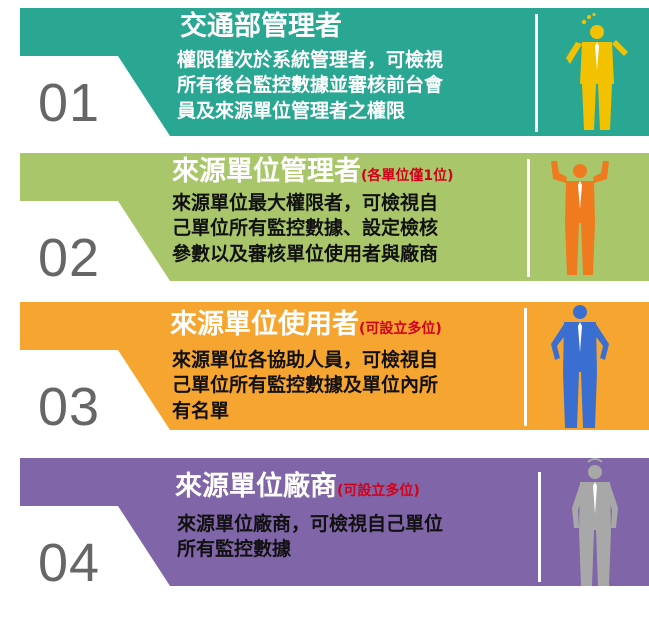 The width and height of the screenshot is (649, 627). Describe the element at coordinates (69, 563) in the screenshot. I see `card-number: 04` at that location.